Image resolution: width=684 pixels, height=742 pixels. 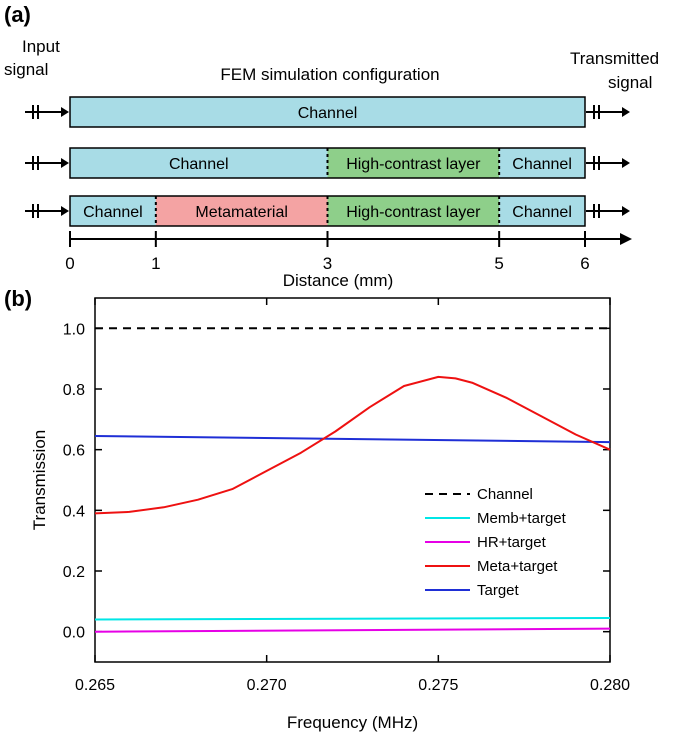 I want to click on y-tick-label: 1.0, so click(x=74, y=329).